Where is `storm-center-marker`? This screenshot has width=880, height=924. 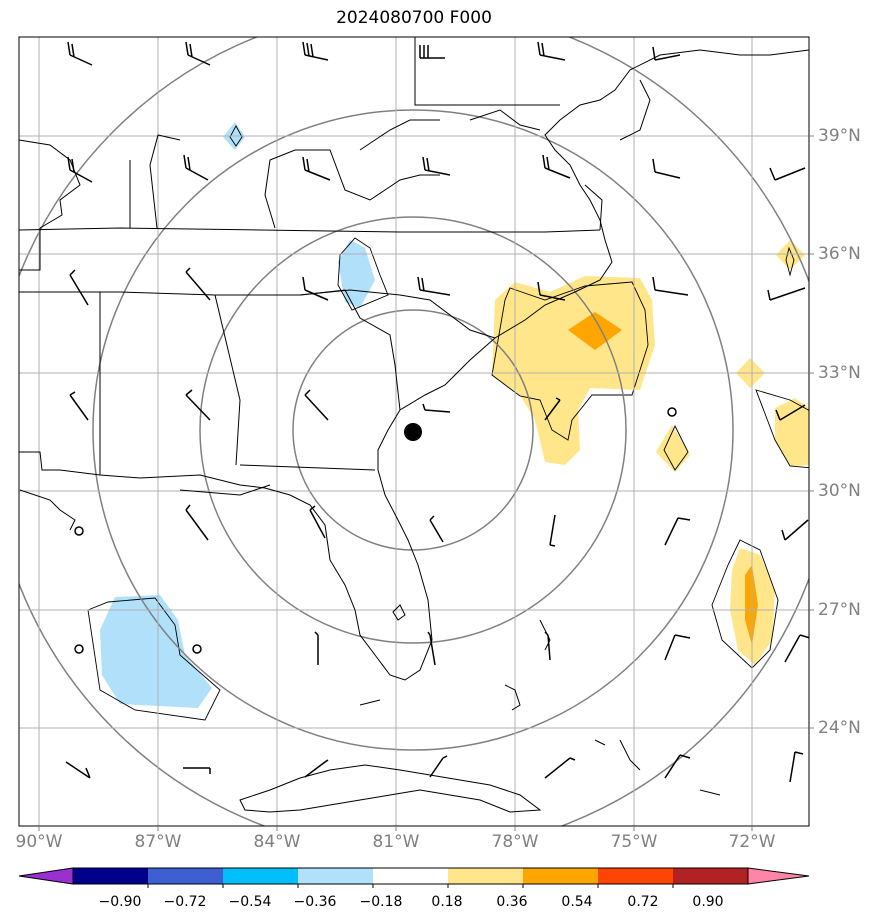 storm-center-marker is located at coordinates (413, 432).